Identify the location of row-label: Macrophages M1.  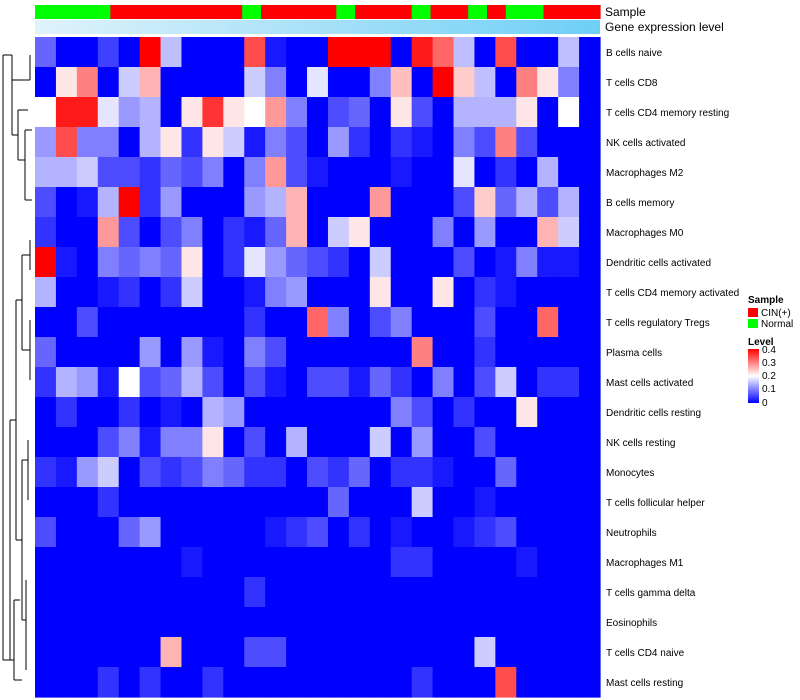
(645, 563).